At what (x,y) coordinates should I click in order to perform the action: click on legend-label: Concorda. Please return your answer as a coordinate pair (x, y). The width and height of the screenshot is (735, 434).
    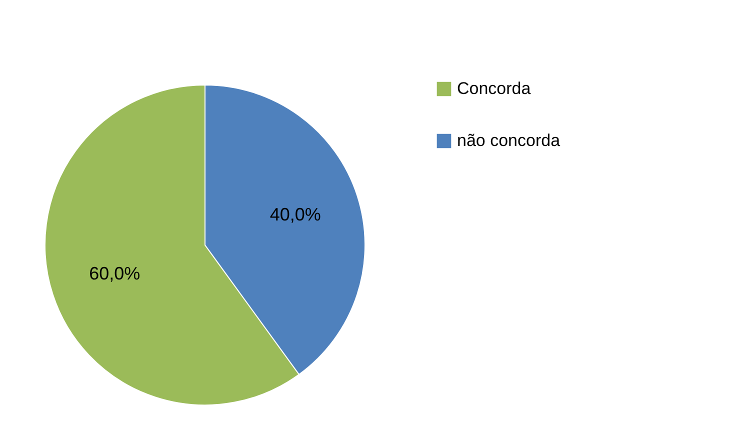
    Looking at the image, I should click on (494, 88).